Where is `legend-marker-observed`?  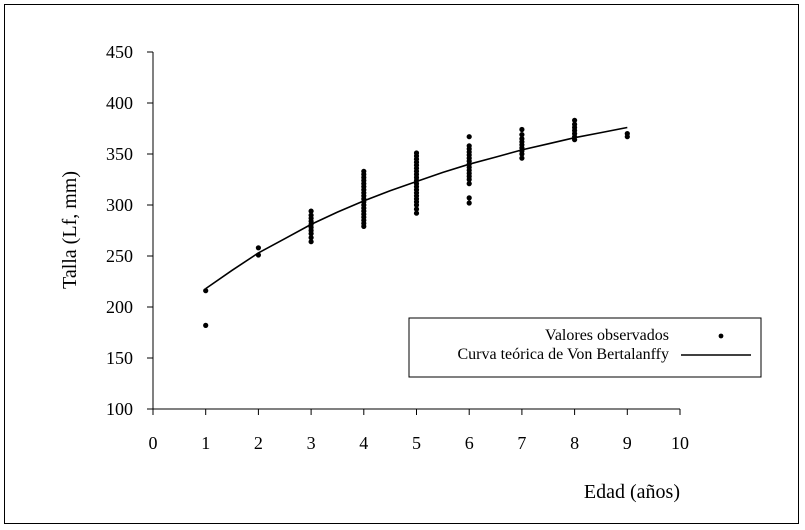
legend-marker-observed is located at coordinates (721, 336).